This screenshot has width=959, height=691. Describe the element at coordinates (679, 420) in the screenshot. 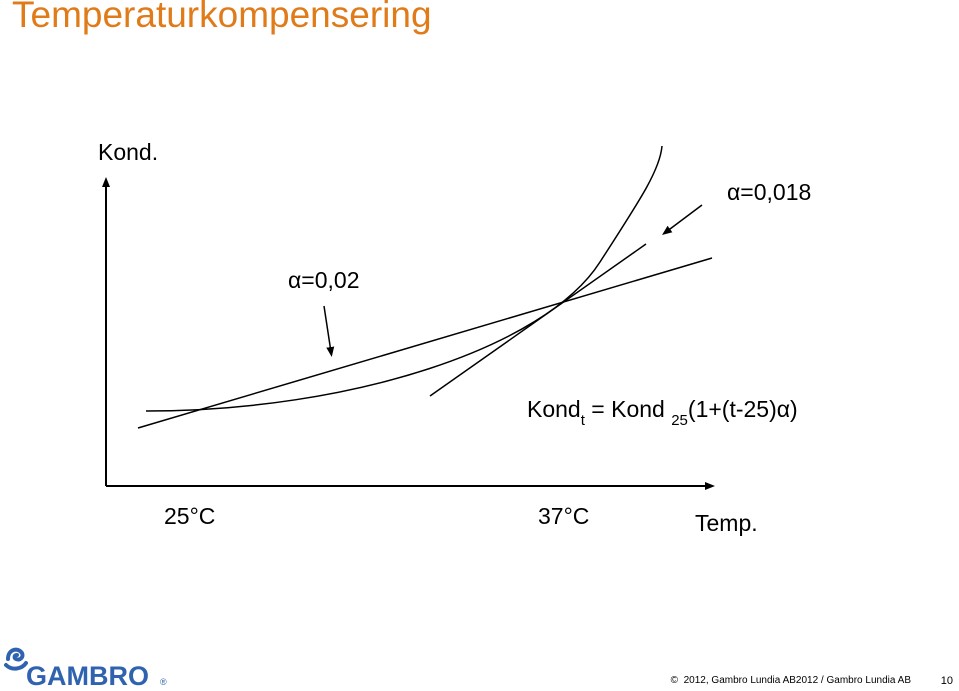

I see `formula-subscript-25: 25` at that location.